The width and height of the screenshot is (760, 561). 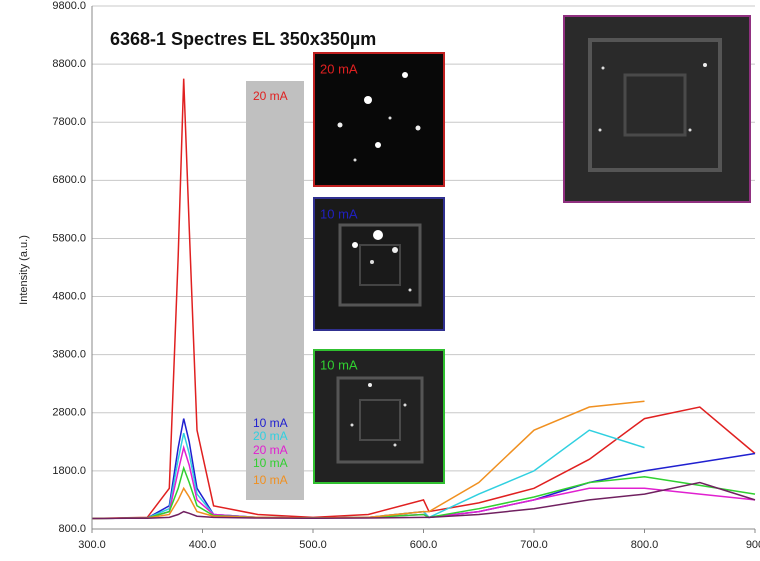 What do you see at coordinates (69, 296) in the screenshot?
I see `y-tick-label: 4800.0` at bounding box center [69, 296].